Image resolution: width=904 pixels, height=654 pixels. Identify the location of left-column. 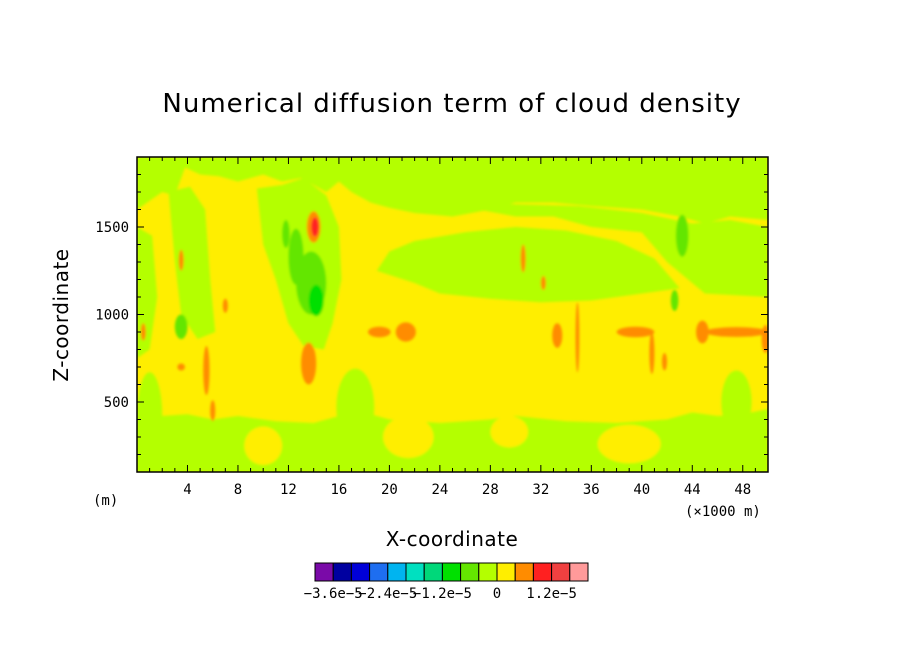
(192, 262).